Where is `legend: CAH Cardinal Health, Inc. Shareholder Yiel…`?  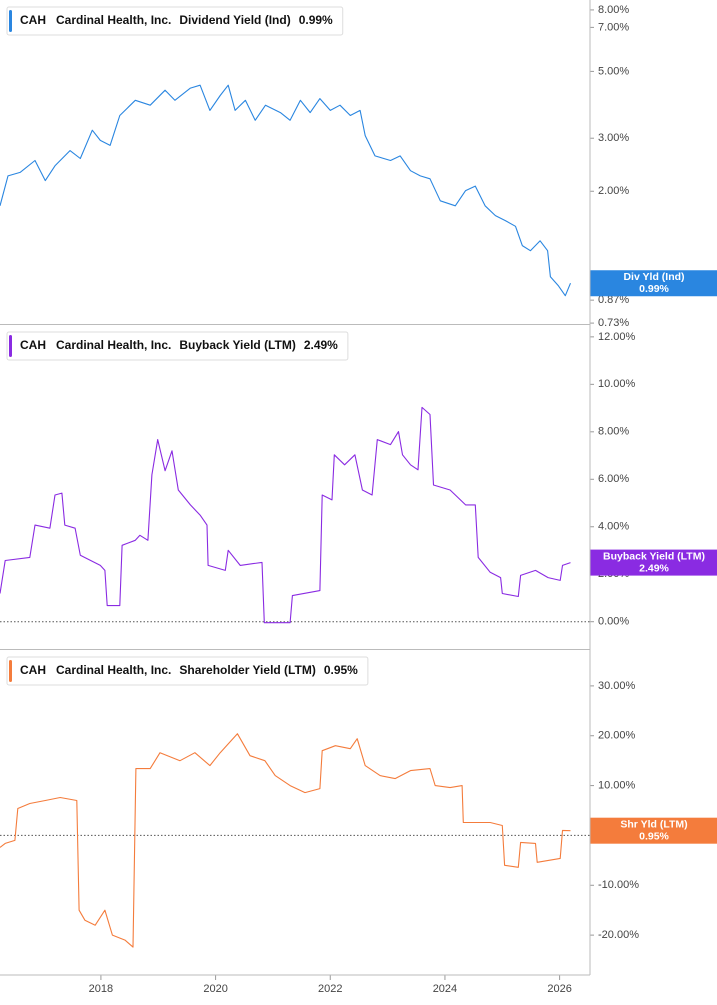 legend: CAH Cardinal Health, Inc. Shareholder Yiel… is located at coordinates (187, 671).